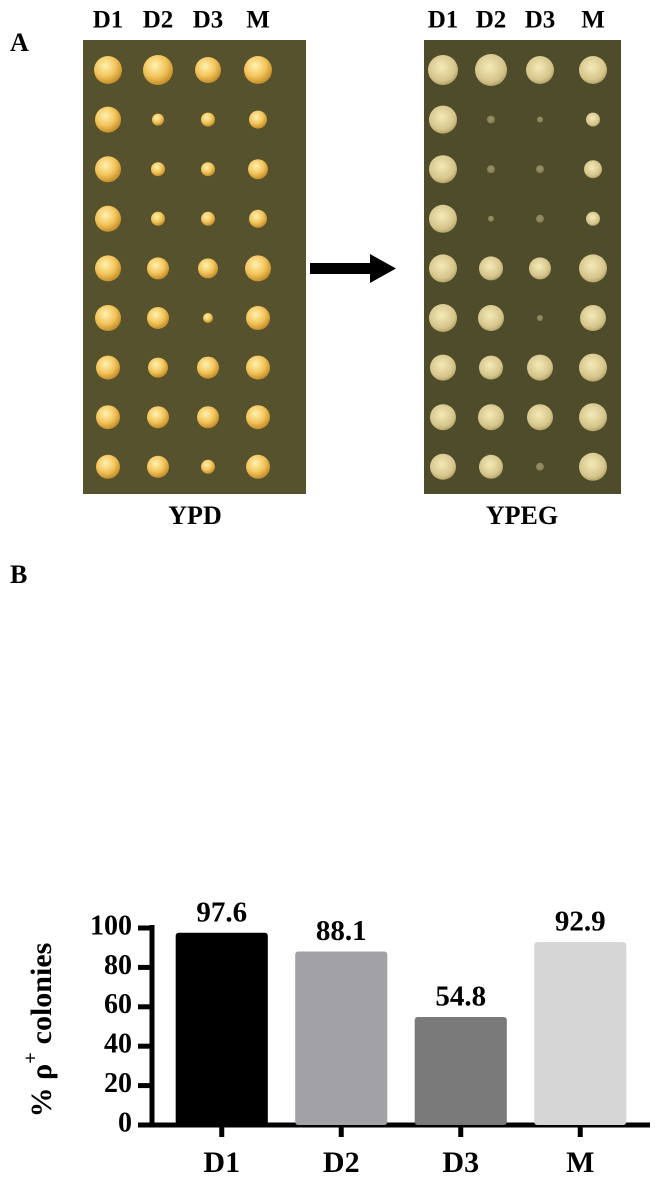  I want to click on arrow, so click(353, 268).